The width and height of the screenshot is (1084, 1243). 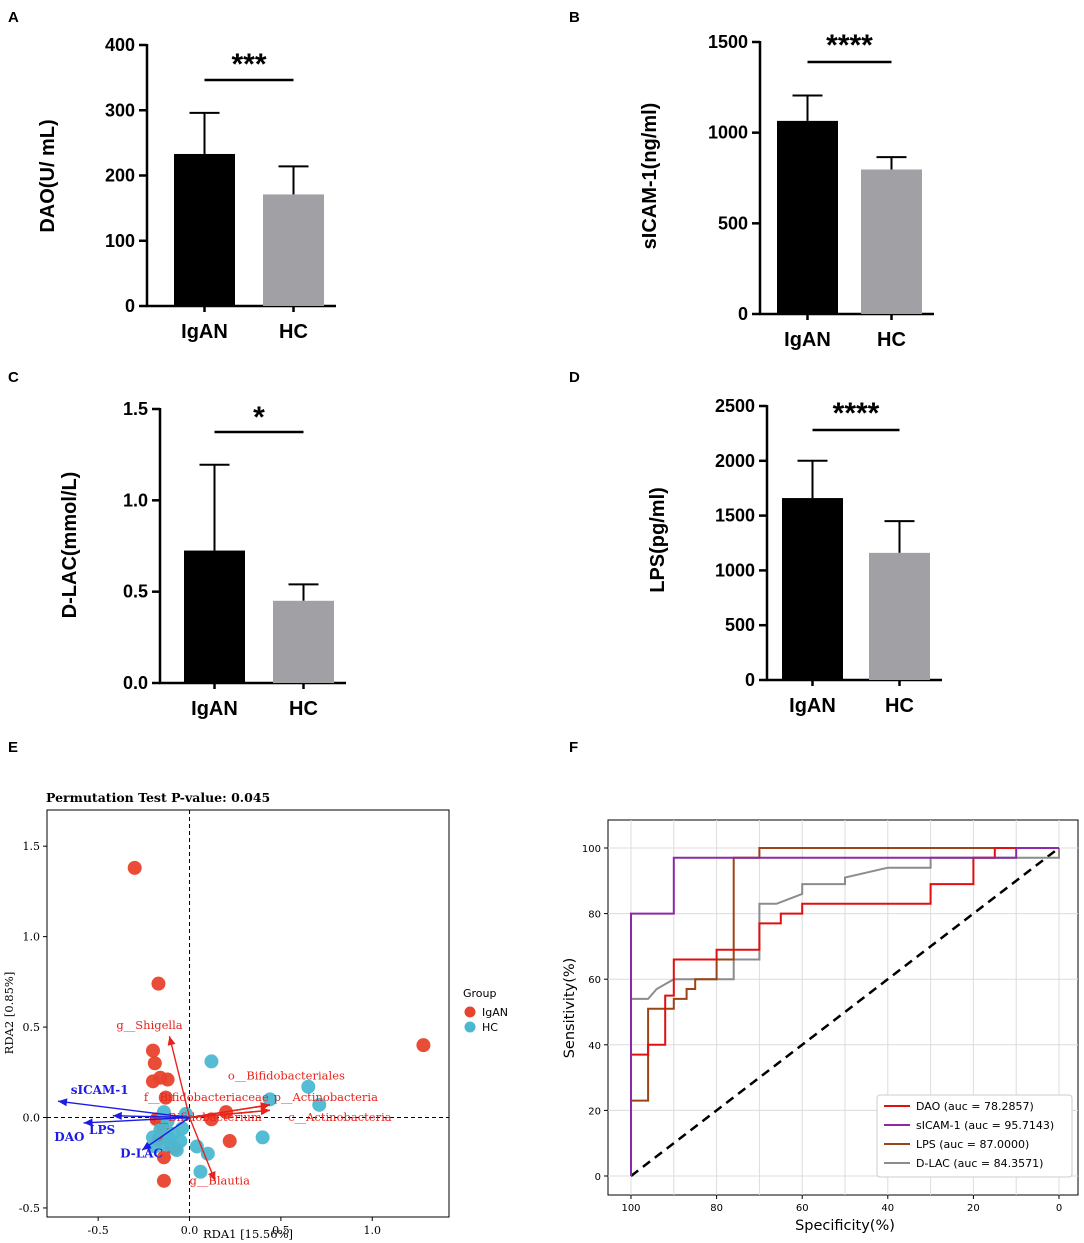 What do you see at coordinates (69, 1137) in the screenshot?
I see `env-vector-label: DAO` at bounding box center [69, 1137].